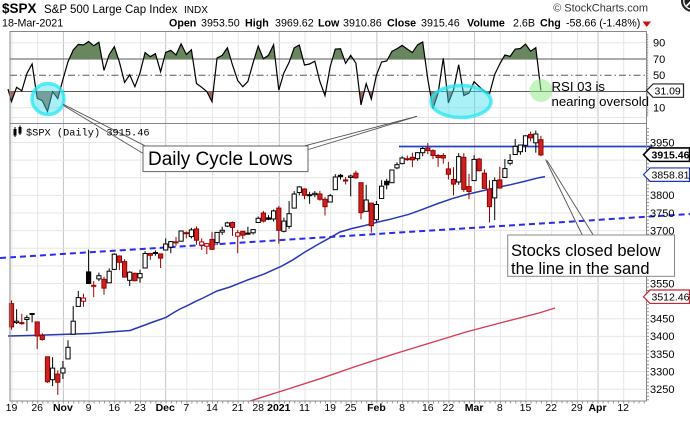 Image resolution: width=690 pixels, height=424 pixels. What do you see at coordinates (63, 408) in the screenshot?
I see `svg-text: Nov` at bounding box center [63, 408].